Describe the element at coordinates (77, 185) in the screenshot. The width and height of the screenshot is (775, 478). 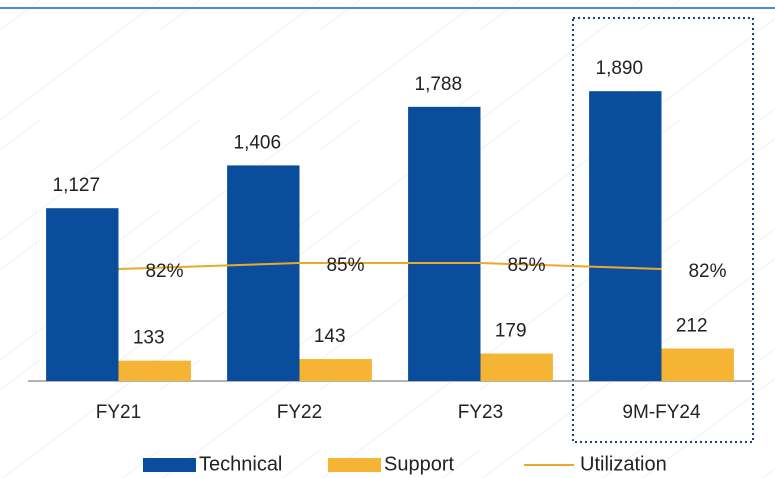
I see `data-label: 1,127` at that location.